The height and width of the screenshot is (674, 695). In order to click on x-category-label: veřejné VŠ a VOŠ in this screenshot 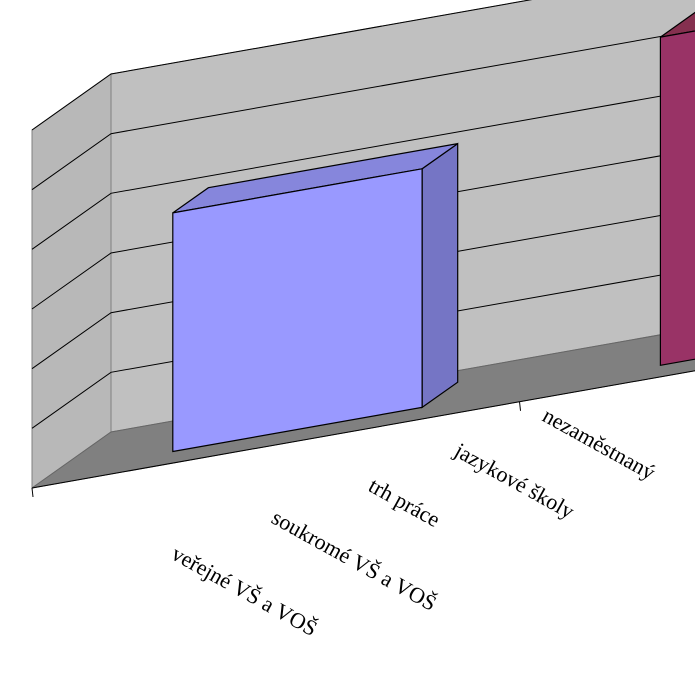, I will do `click(245, 591)`.